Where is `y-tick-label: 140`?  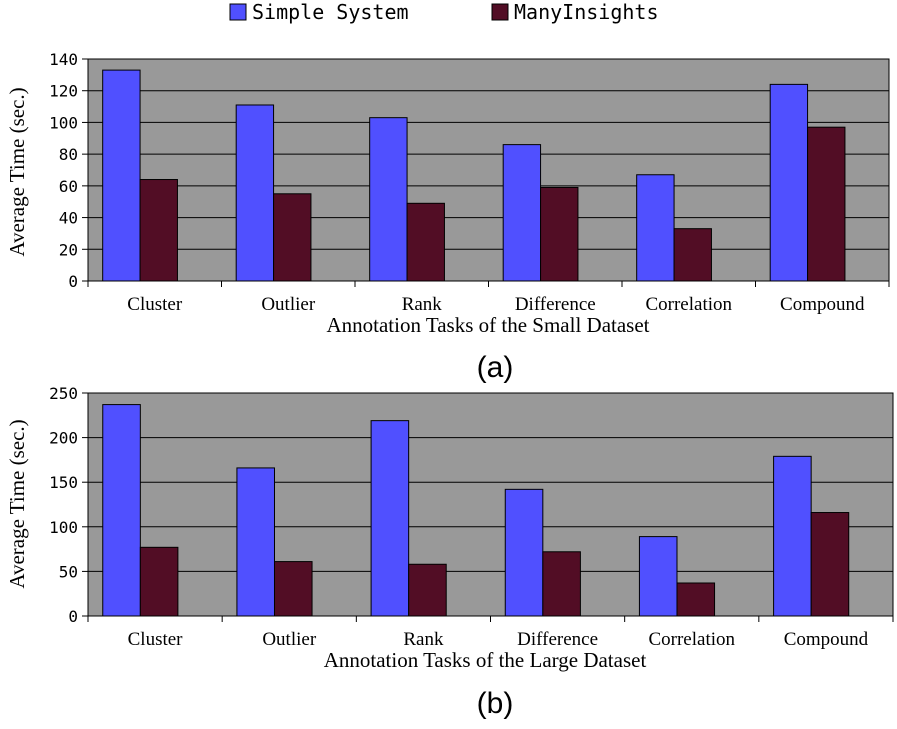 y-tick-label: 140 is located at coordinates (63, 59).